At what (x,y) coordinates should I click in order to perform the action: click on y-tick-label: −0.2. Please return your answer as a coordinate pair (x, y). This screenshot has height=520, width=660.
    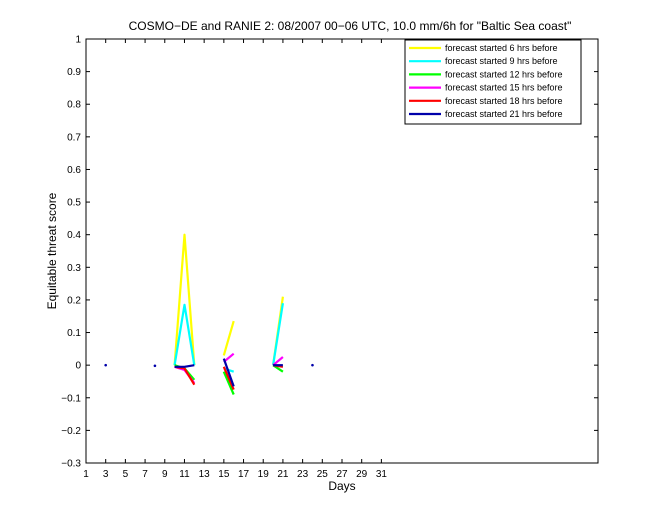
    Looking at the image, I should click on (71, 431).